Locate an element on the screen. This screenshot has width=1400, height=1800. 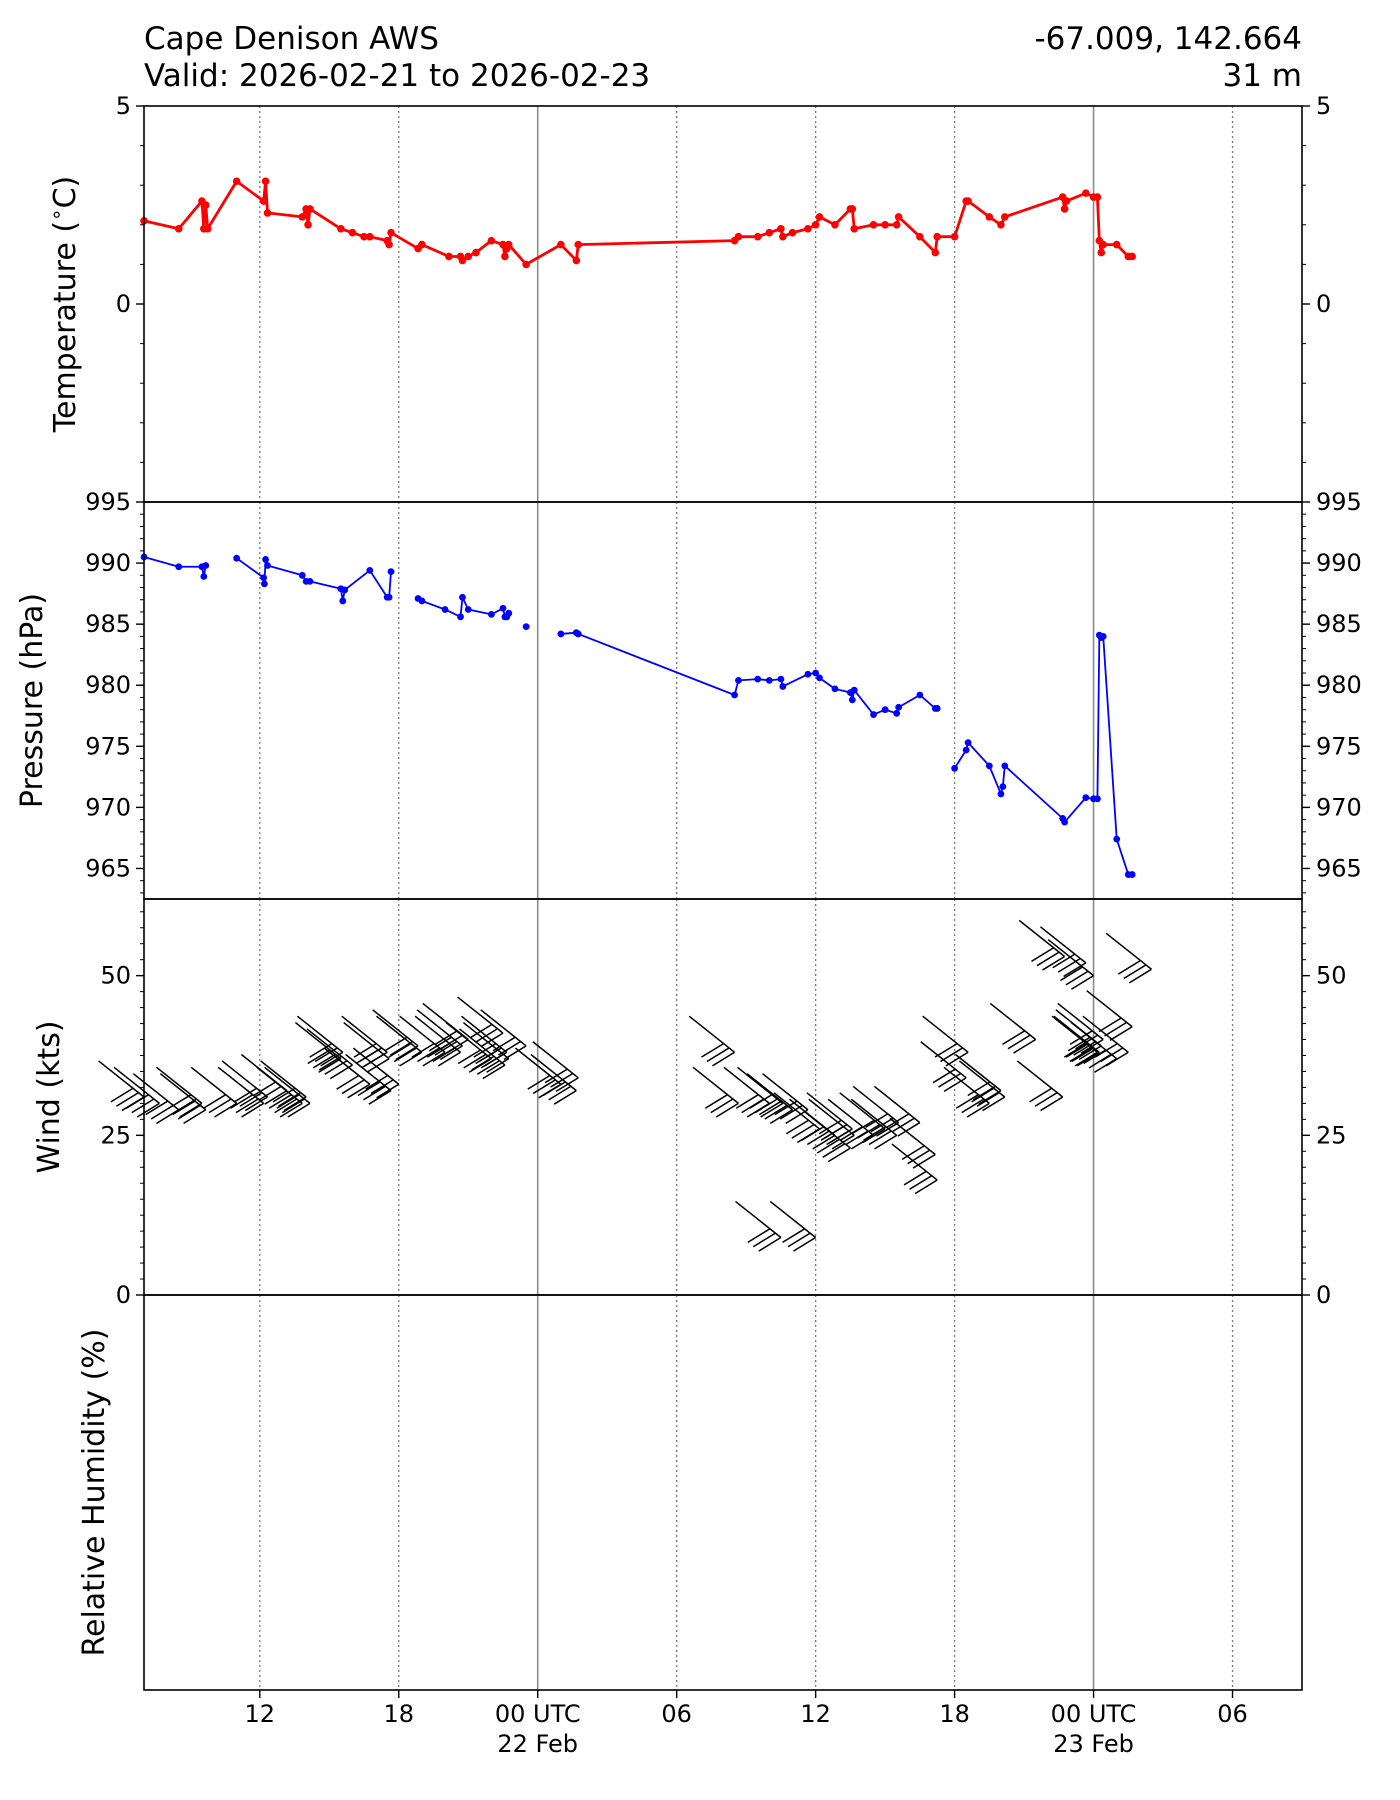
valid-range: Valid: 2026-02-21 to 2026-02-23 is located at coordinates (397, 76).